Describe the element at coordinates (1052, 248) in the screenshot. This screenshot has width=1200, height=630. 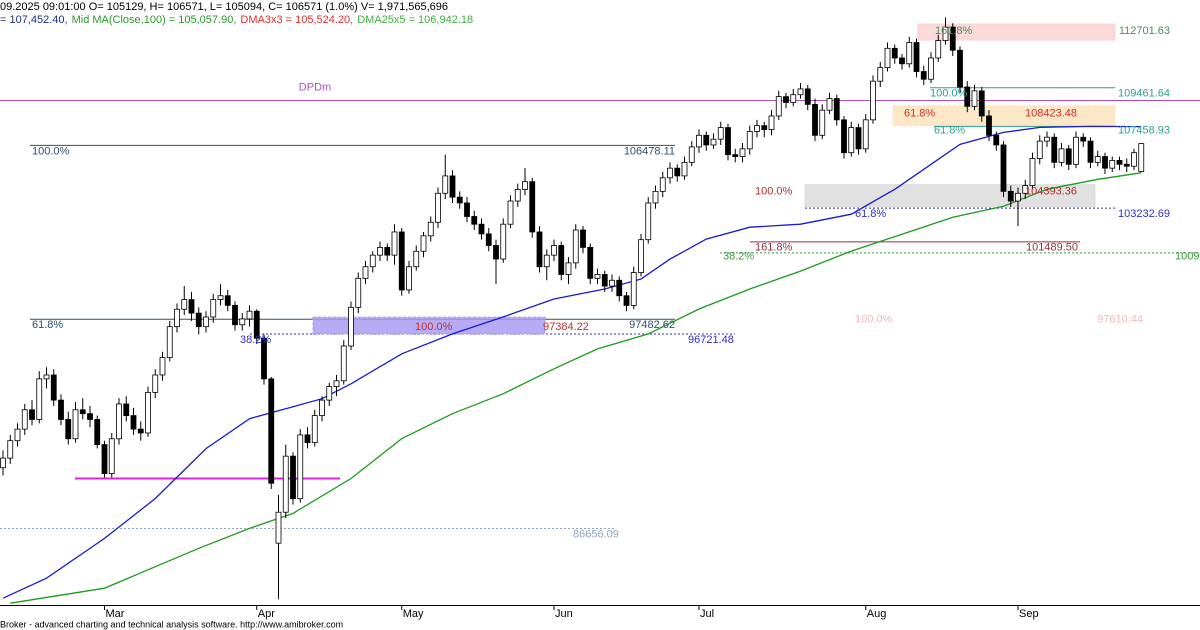
I see `level-price: 101489.50` at that location.